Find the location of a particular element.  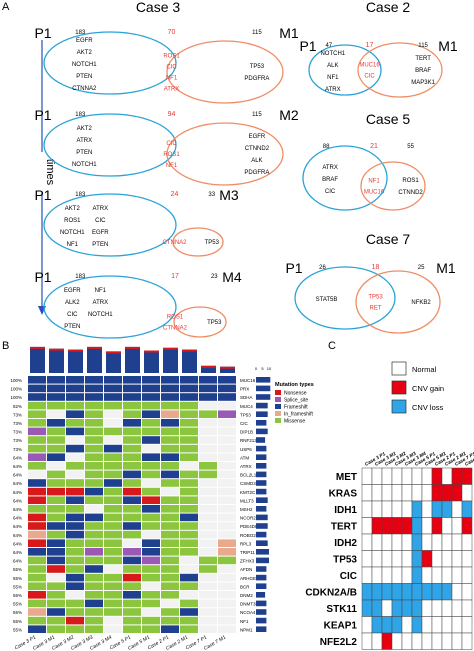

gene-label: BCL2L12 is located at coordinates (249, 475).